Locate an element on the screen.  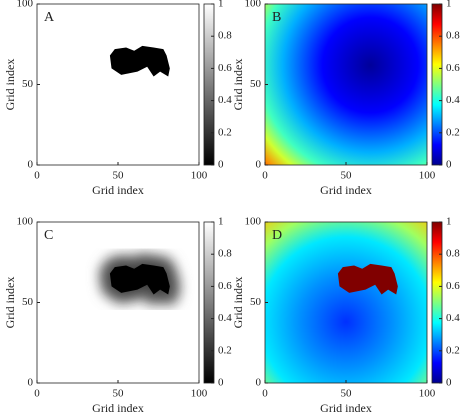
panel-label: D is located at coordinates (277, 235).